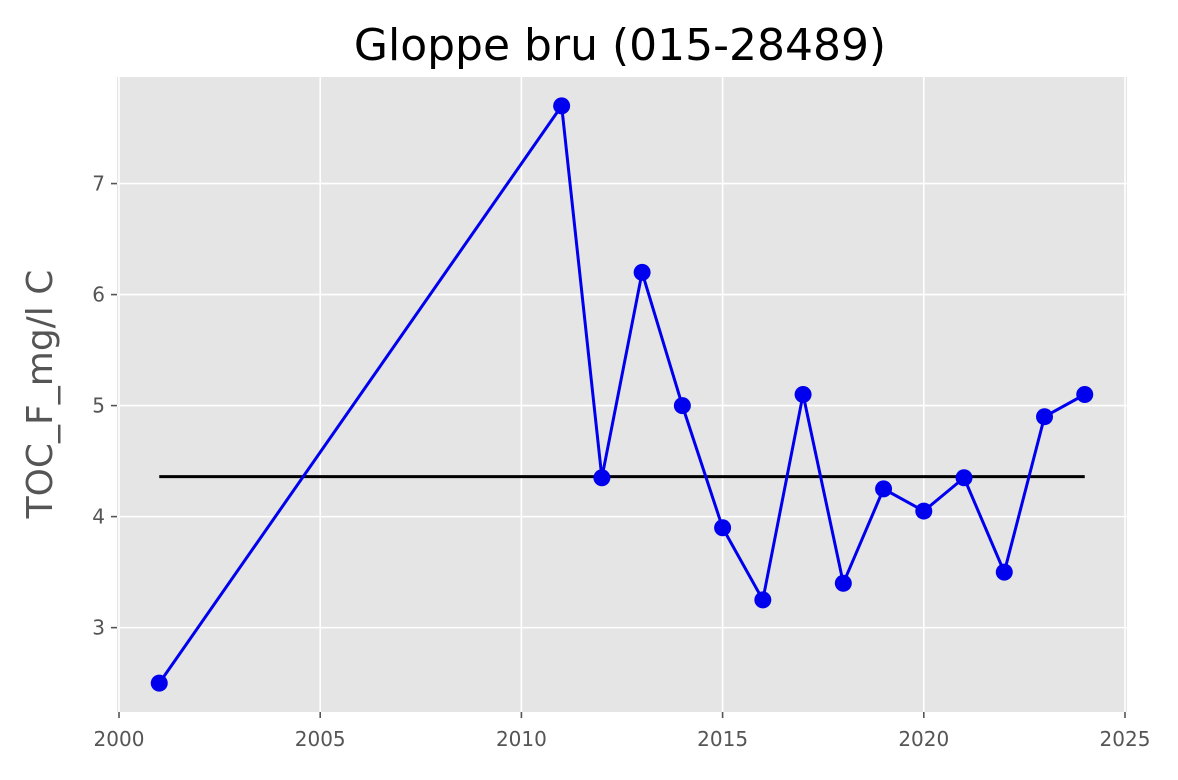  Describe the element at coordinates (923, 739) in the screenshot. I see `x-tick-label: 2020` at that location.